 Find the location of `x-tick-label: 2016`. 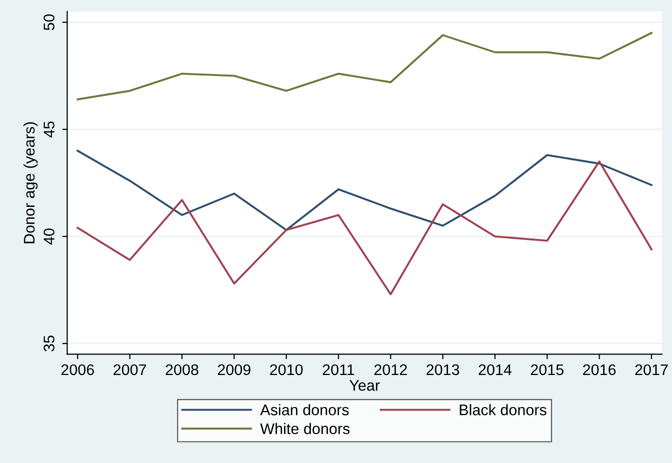

x-tick-label: 2016 is located at coordinates (599, 370).